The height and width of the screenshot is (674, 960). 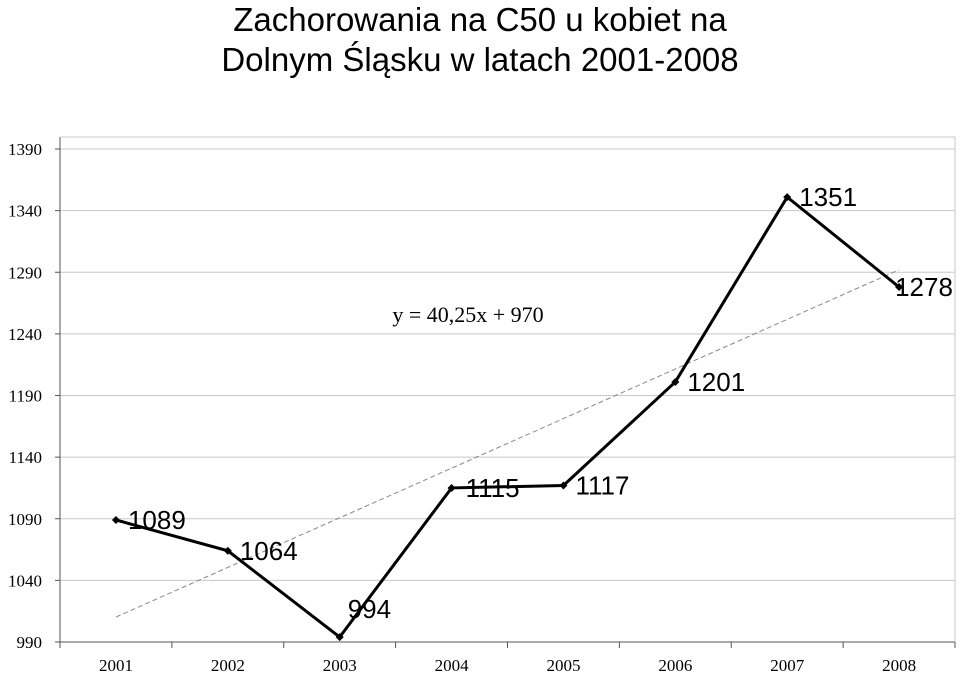 What do you see at coordinates (787, 665) in the screenshot?
I see `x-tick-label: 2007` at bounding box center [787, 665].